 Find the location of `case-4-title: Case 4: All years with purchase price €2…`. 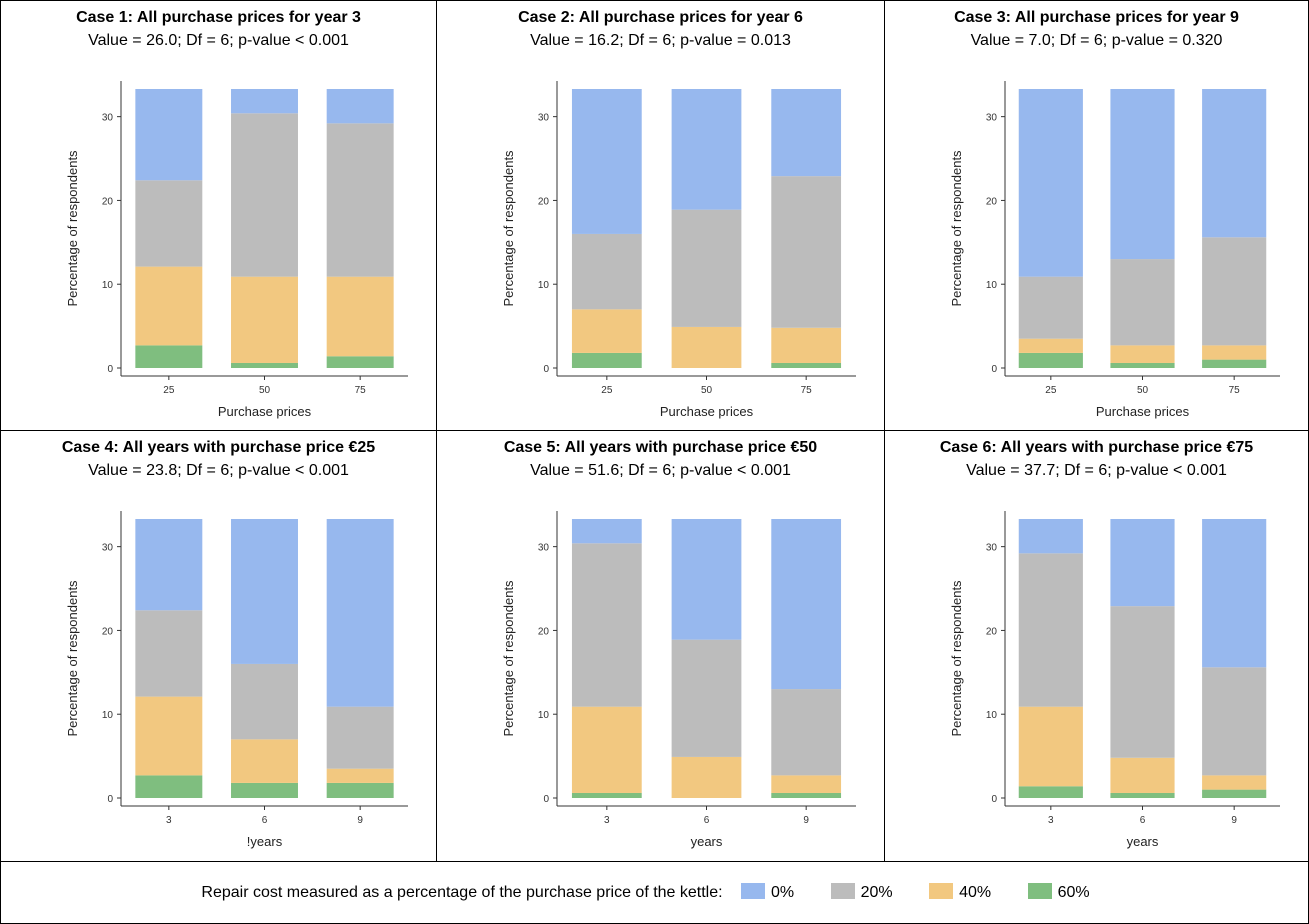

case-4-title: Case 4: All years with purchase price €2… is located at coordinates (218, 447).